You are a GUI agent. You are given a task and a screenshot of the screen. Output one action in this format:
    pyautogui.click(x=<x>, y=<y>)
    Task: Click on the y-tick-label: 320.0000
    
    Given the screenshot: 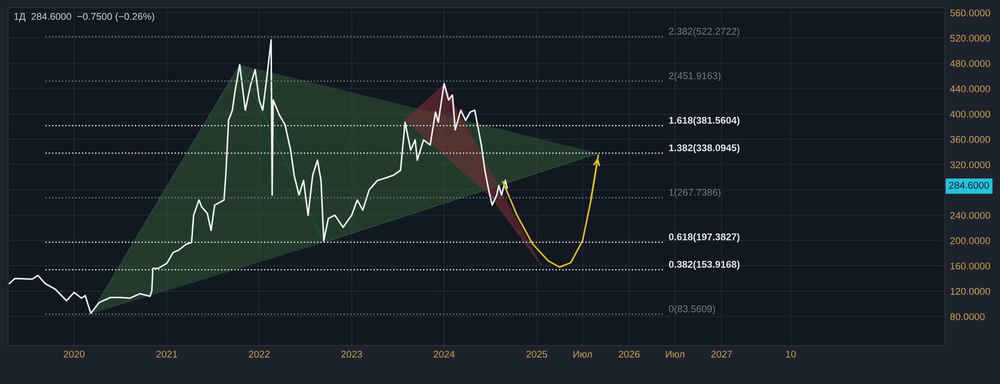 What is the action you would take?
    pyautogui.click(x=970, y=164)
    